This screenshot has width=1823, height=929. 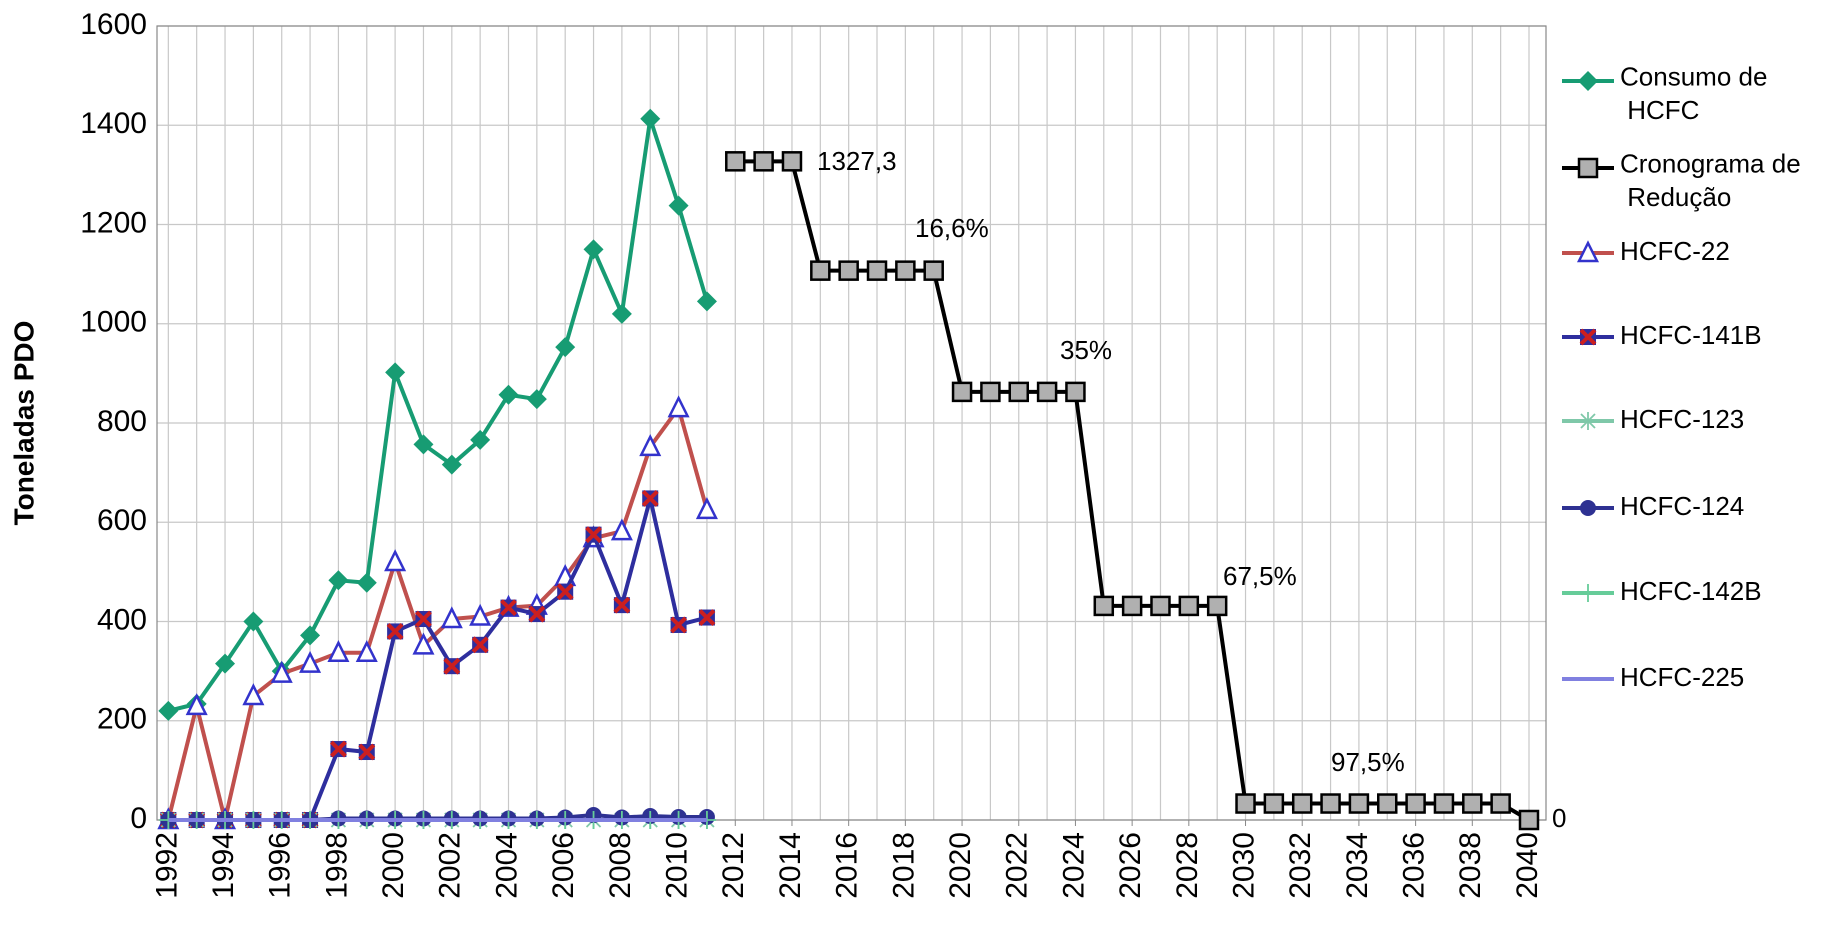 I want to click on legend-label: Consumo de HCFC, so click(x=1693, y=93).